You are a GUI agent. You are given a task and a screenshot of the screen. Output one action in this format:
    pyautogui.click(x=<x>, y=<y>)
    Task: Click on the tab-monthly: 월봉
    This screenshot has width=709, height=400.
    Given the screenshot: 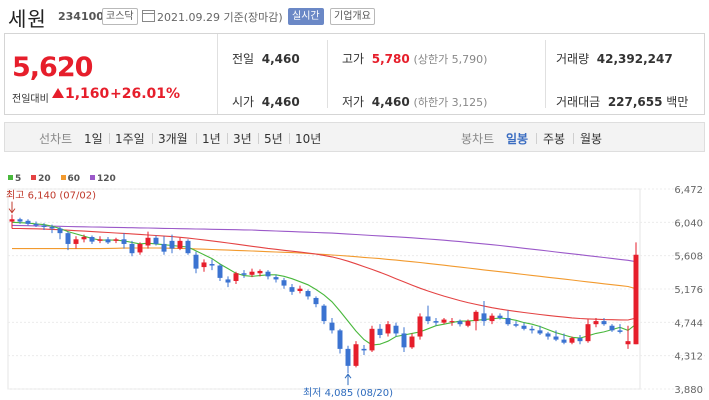 What is the action you would take?
    pyautogui.click(x=591, y=139)
    